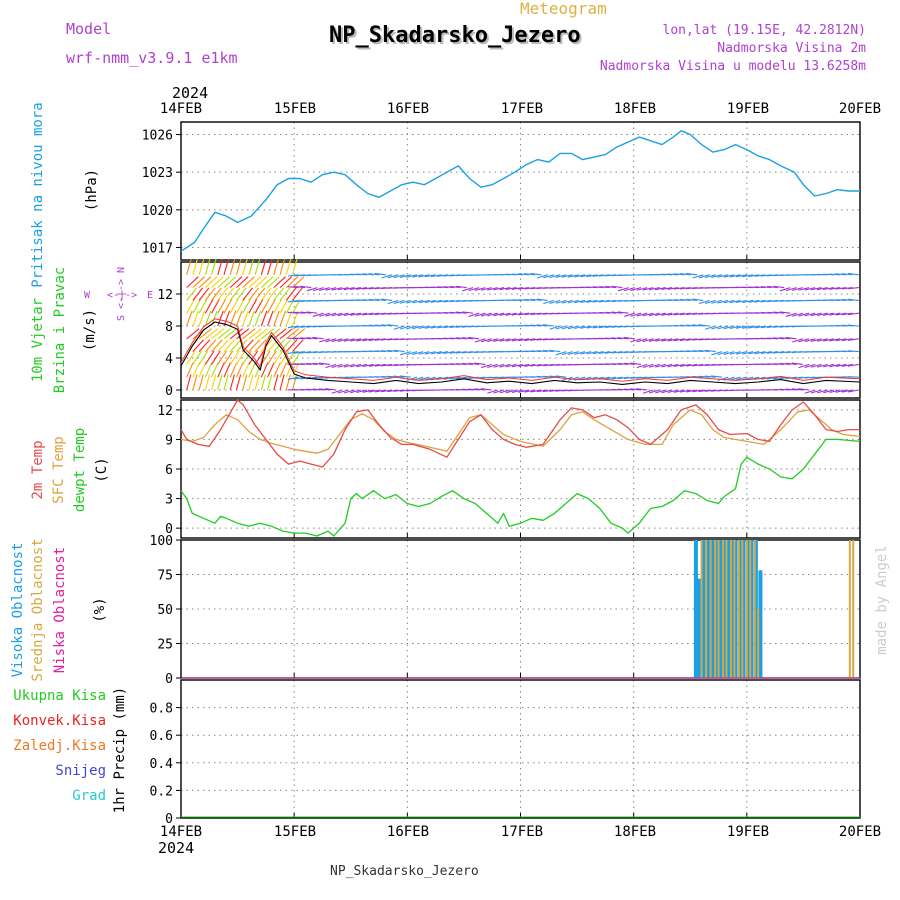  What do you see at coordinates (152, 58) in the screenshot?
I see `model-name: wrf-nmm_v3.9.1 e1km` at bounding box center [152, 58].